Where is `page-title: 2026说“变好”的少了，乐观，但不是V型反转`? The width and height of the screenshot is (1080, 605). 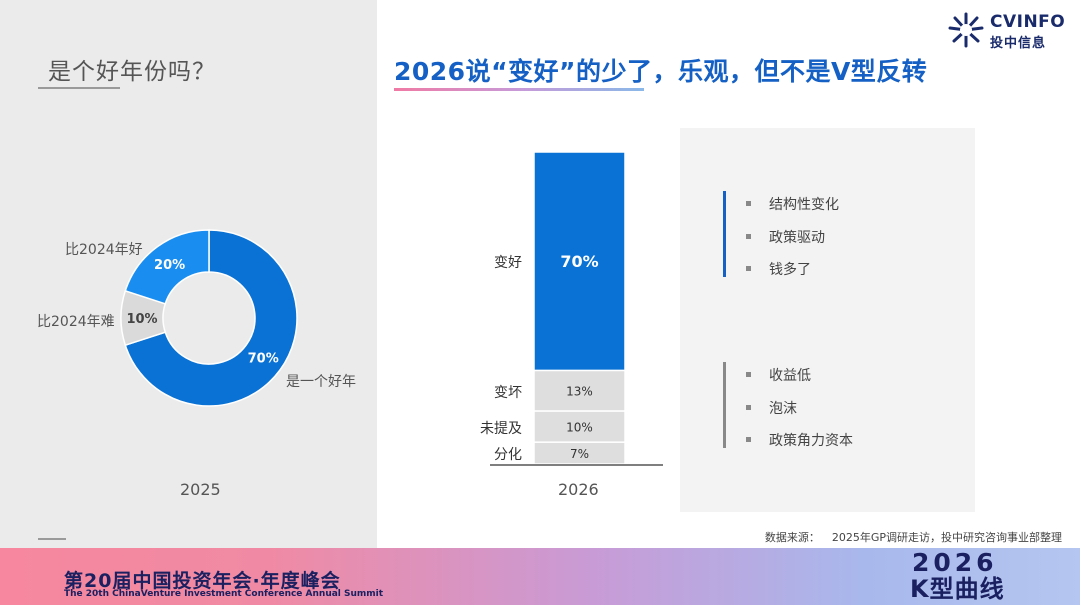 page-title: 2026说“变好”的少了，乐观，但不是V型反转 is located at coordinates (661, 71).